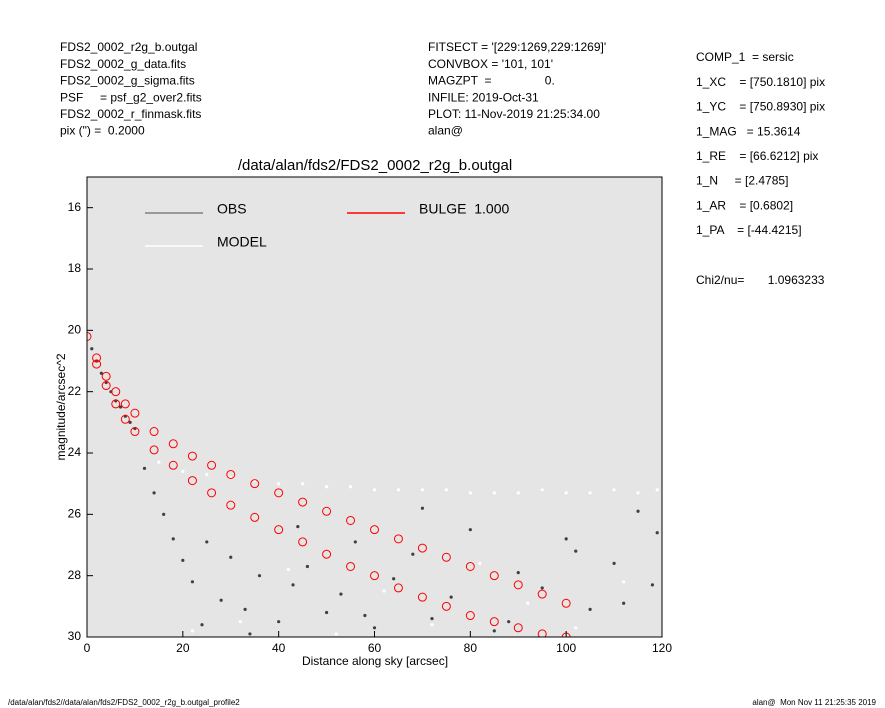  I want to click on header-middle-line: CONVBOX = '101, 101', so click(490, 64).